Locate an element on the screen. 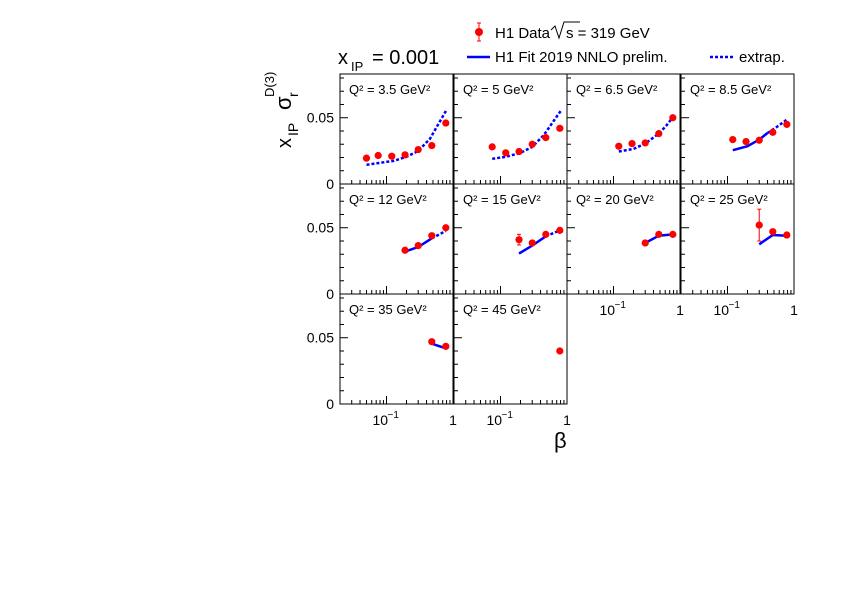 This screenshot has width=842, height=595. panel: 0.05 0 10 −1 1 Q² = 35 GeV² is located at coordinates (382, 360).